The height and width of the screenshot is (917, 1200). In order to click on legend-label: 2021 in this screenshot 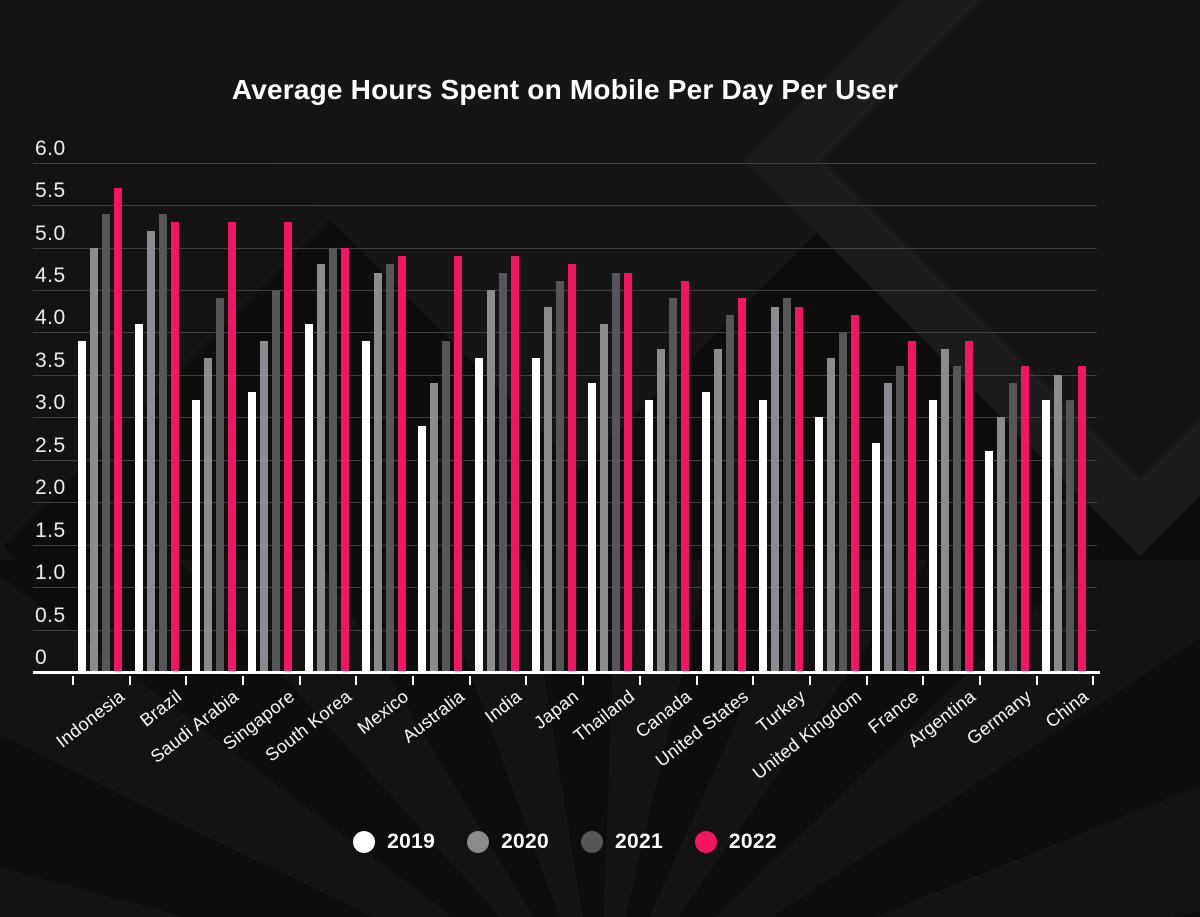, I will do `click(639, 841)`.